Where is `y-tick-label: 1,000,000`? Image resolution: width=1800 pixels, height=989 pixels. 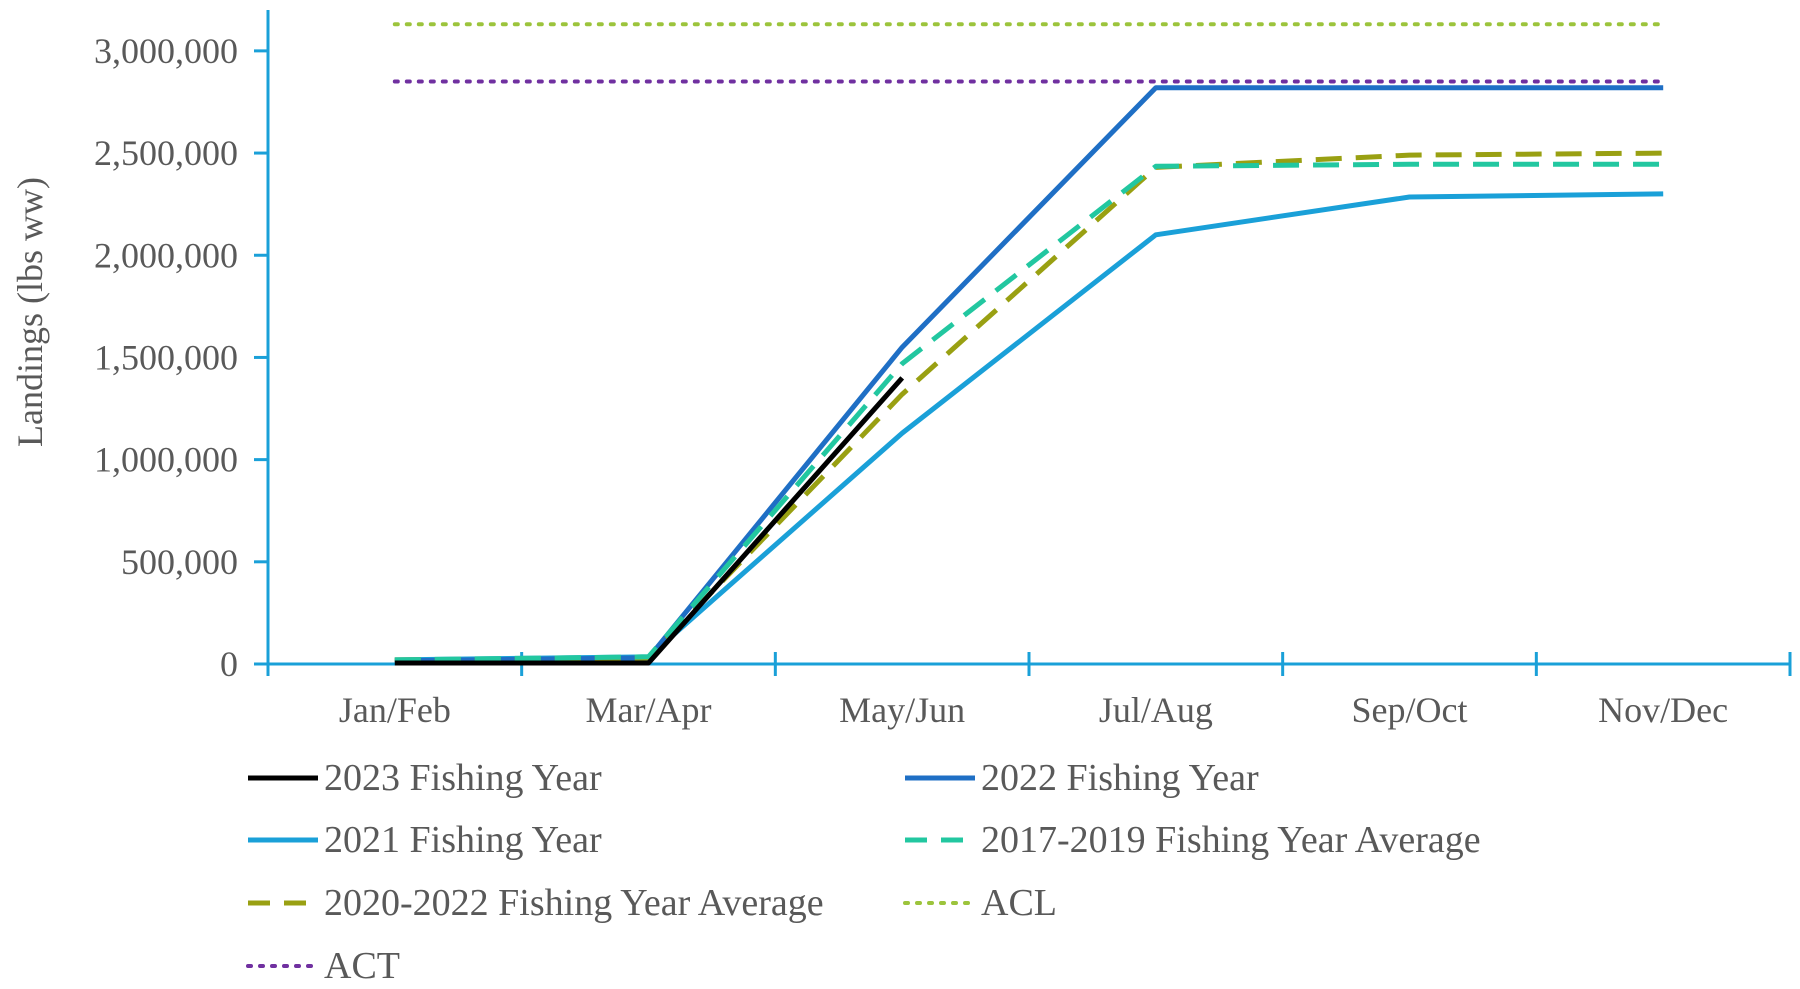 y-tick-label: 1,000,000 is located at coordinates (166, 460).